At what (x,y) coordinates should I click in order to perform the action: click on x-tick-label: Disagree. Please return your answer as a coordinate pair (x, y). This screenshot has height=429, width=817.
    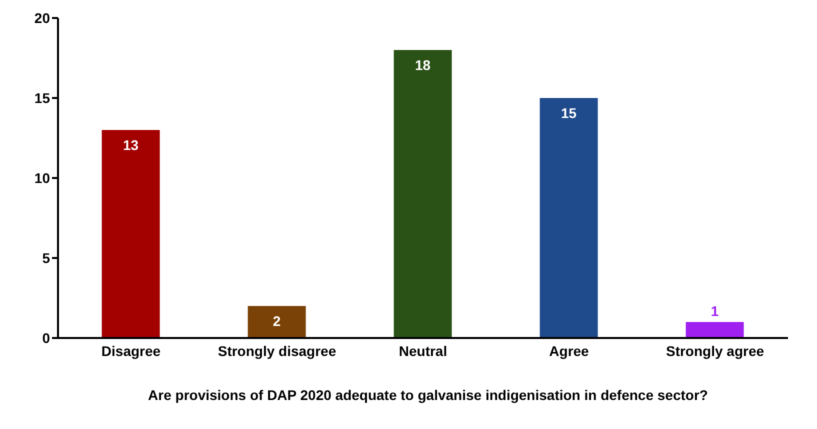
    Looking at the image, I should click on (131, 350).